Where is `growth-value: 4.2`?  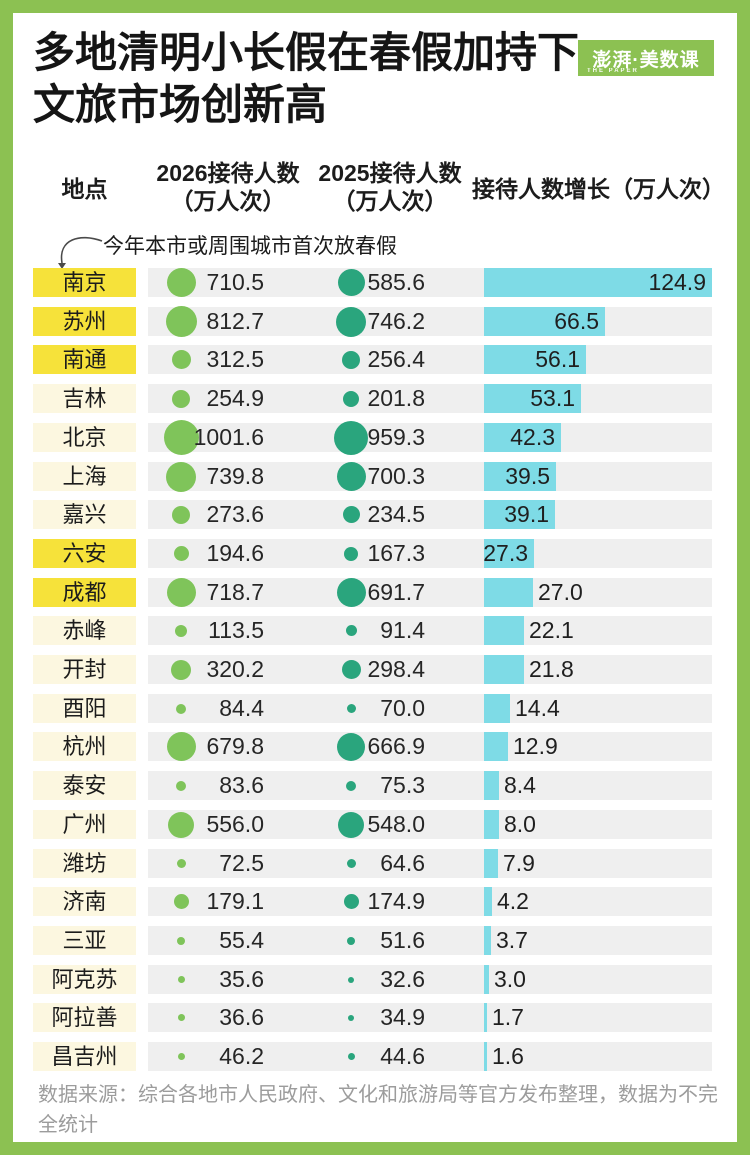
growth-value: 4.2 is located at coordinates (513, 901).